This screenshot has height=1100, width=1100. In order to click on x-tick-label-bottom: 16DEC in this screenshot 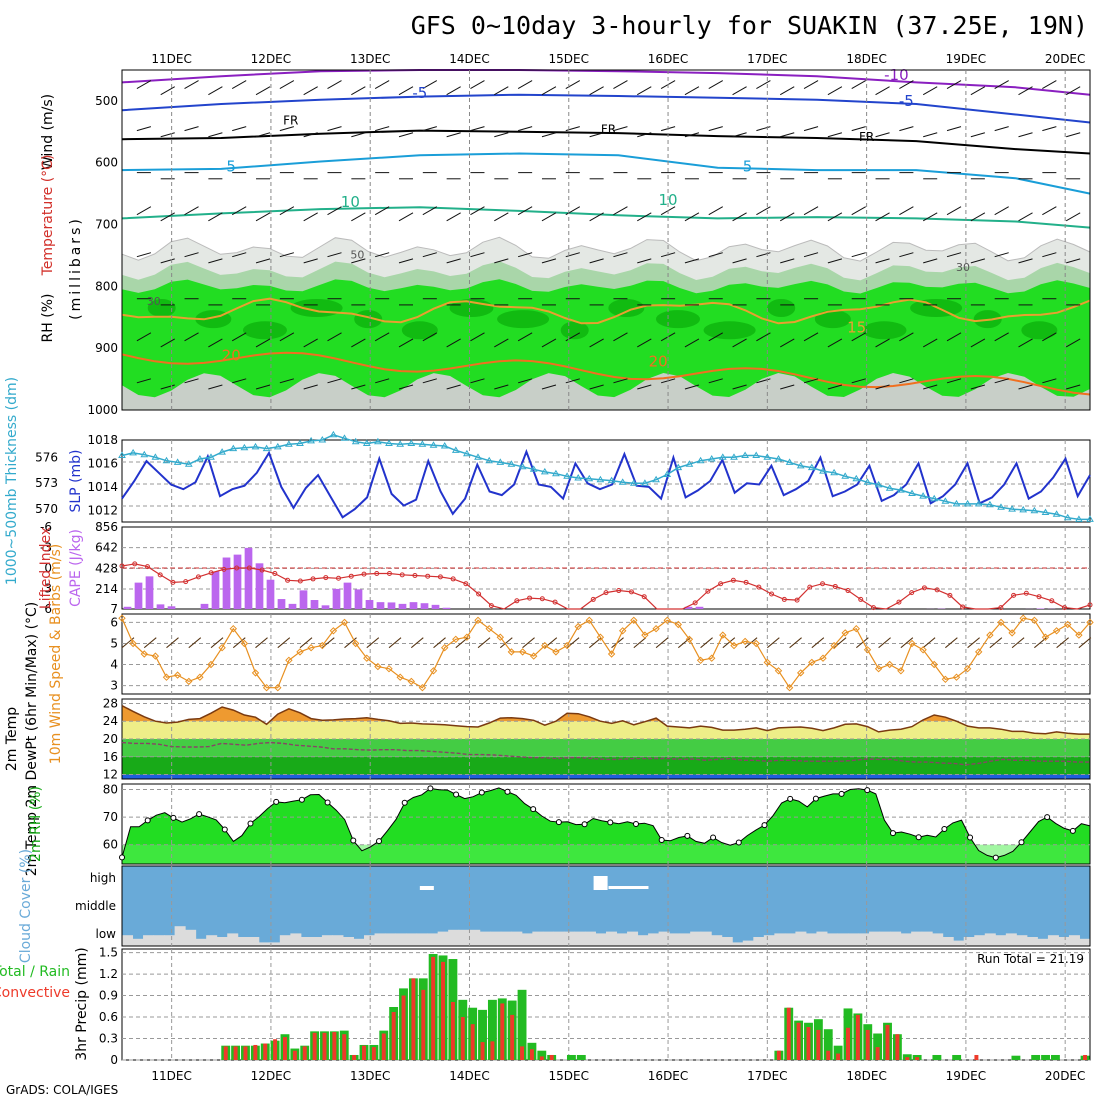, I will do `click(668, 1076)`.